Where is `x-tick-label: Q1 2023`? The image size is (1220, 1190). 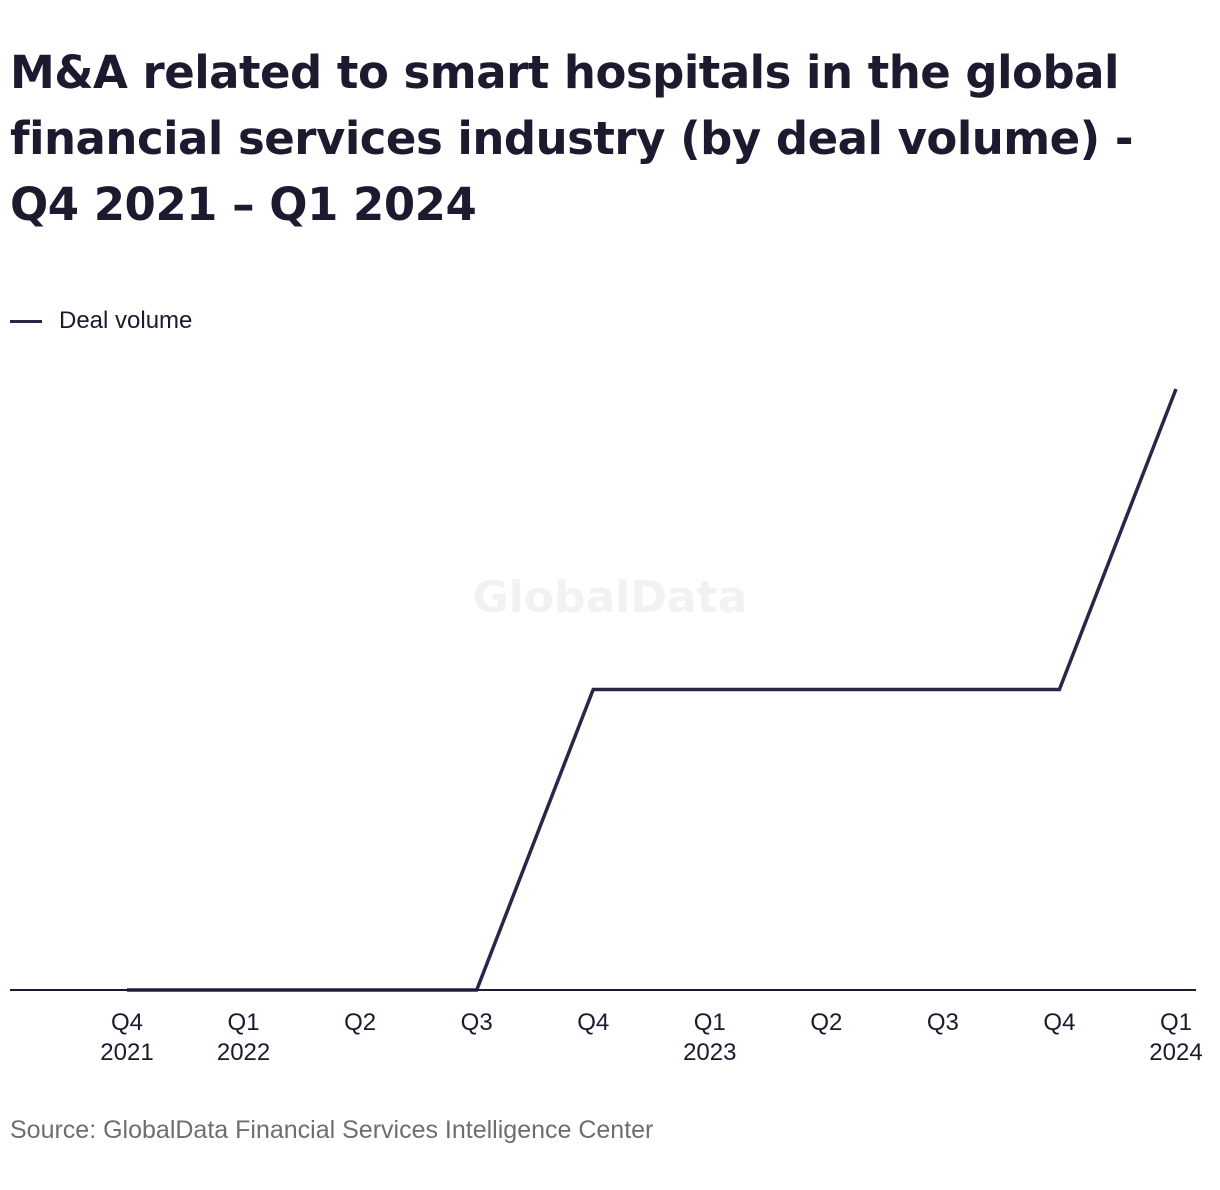
x-tick-label: Q1 2023 is located at coordinates (709, 1037).